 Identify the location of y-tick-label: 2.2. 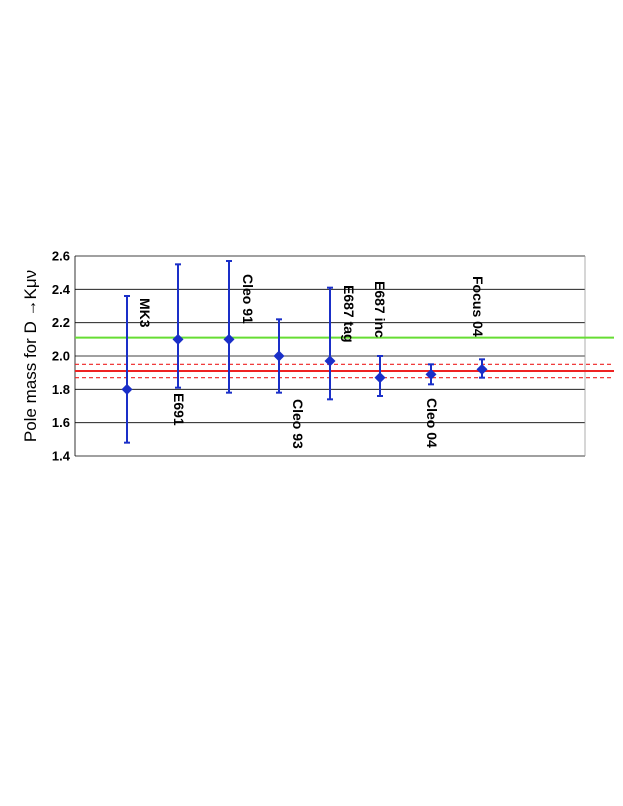
(61, 322).